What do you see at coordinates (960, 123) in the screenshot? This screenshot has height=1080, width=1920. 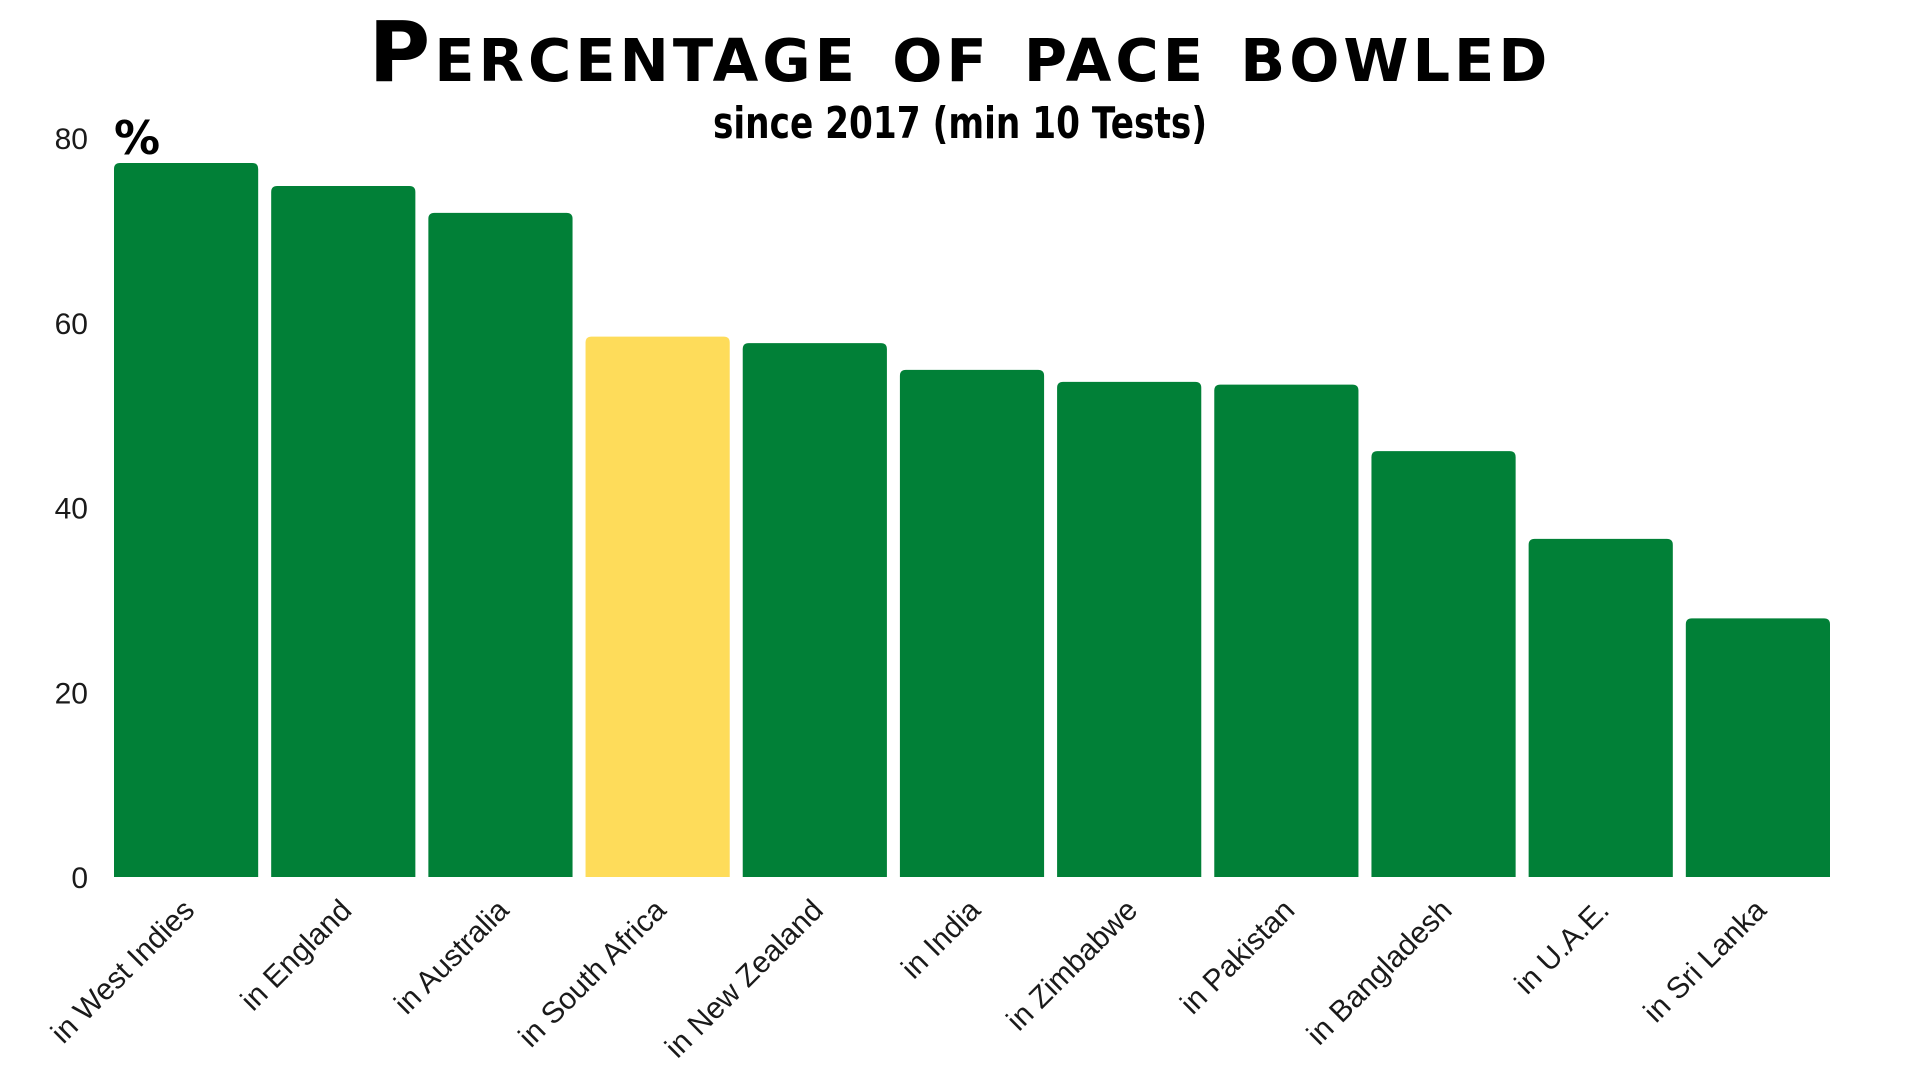 I see `chart-subtitle: since 2017 (min 10 Tests)` at bounding box center [960, 123].